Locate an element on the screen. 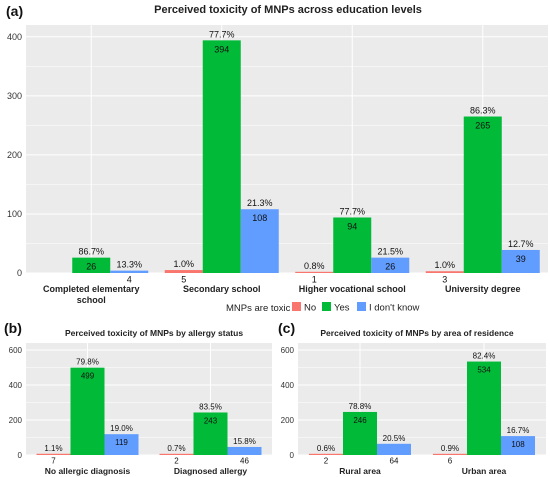 The height and width of the screenshot is (477, 550). percent-label: 21.3% is located at coordinates (260, 203).